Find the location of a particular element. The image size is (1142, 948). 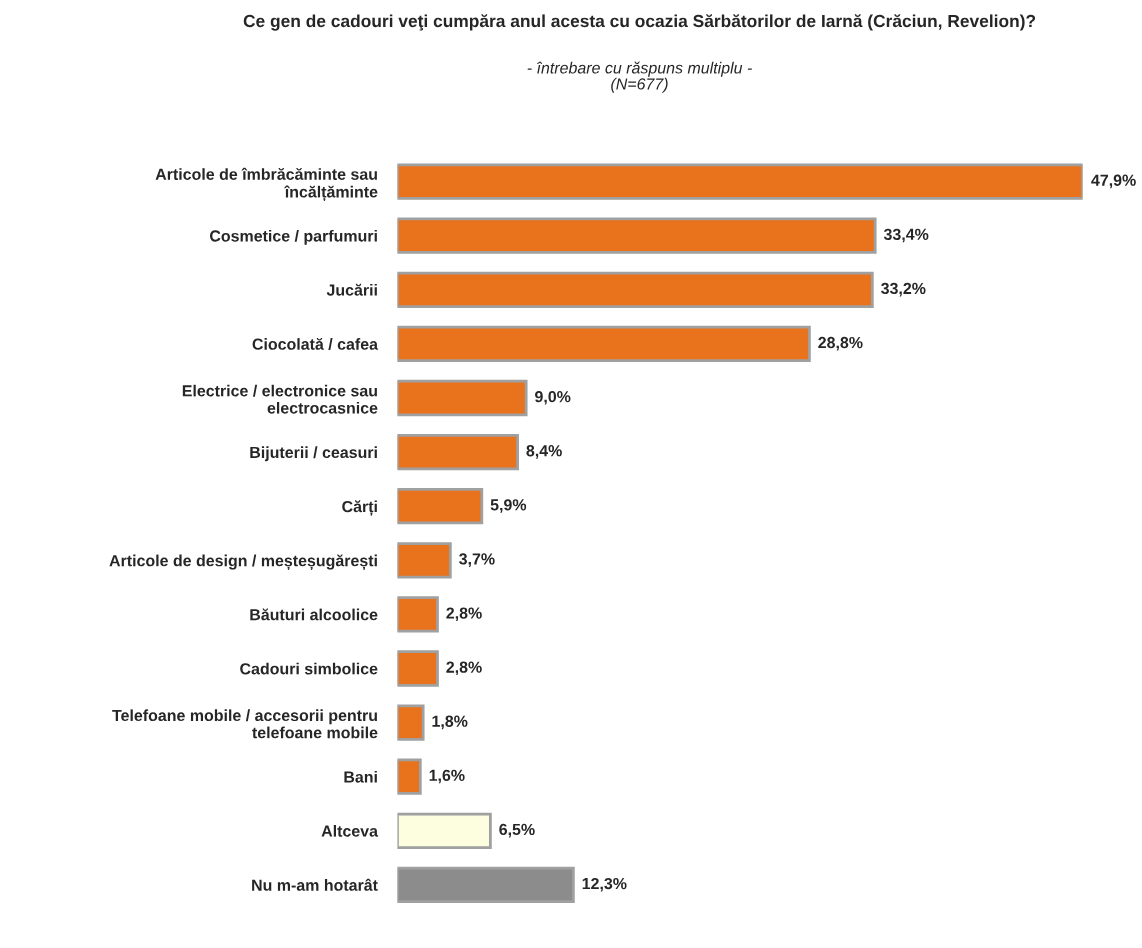

y-tick-label: Electrice / electronice sau electrocasnice is located at coordinates (280, 399).